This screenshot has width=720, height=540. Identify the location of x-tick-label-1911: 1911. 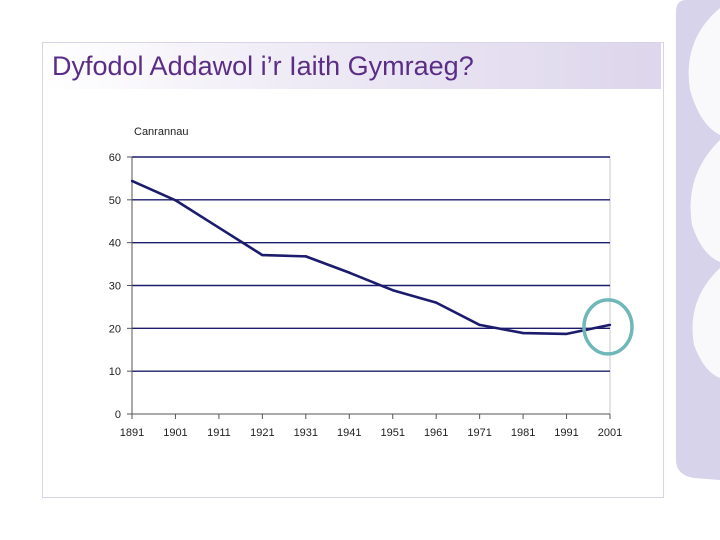
(219, 433).